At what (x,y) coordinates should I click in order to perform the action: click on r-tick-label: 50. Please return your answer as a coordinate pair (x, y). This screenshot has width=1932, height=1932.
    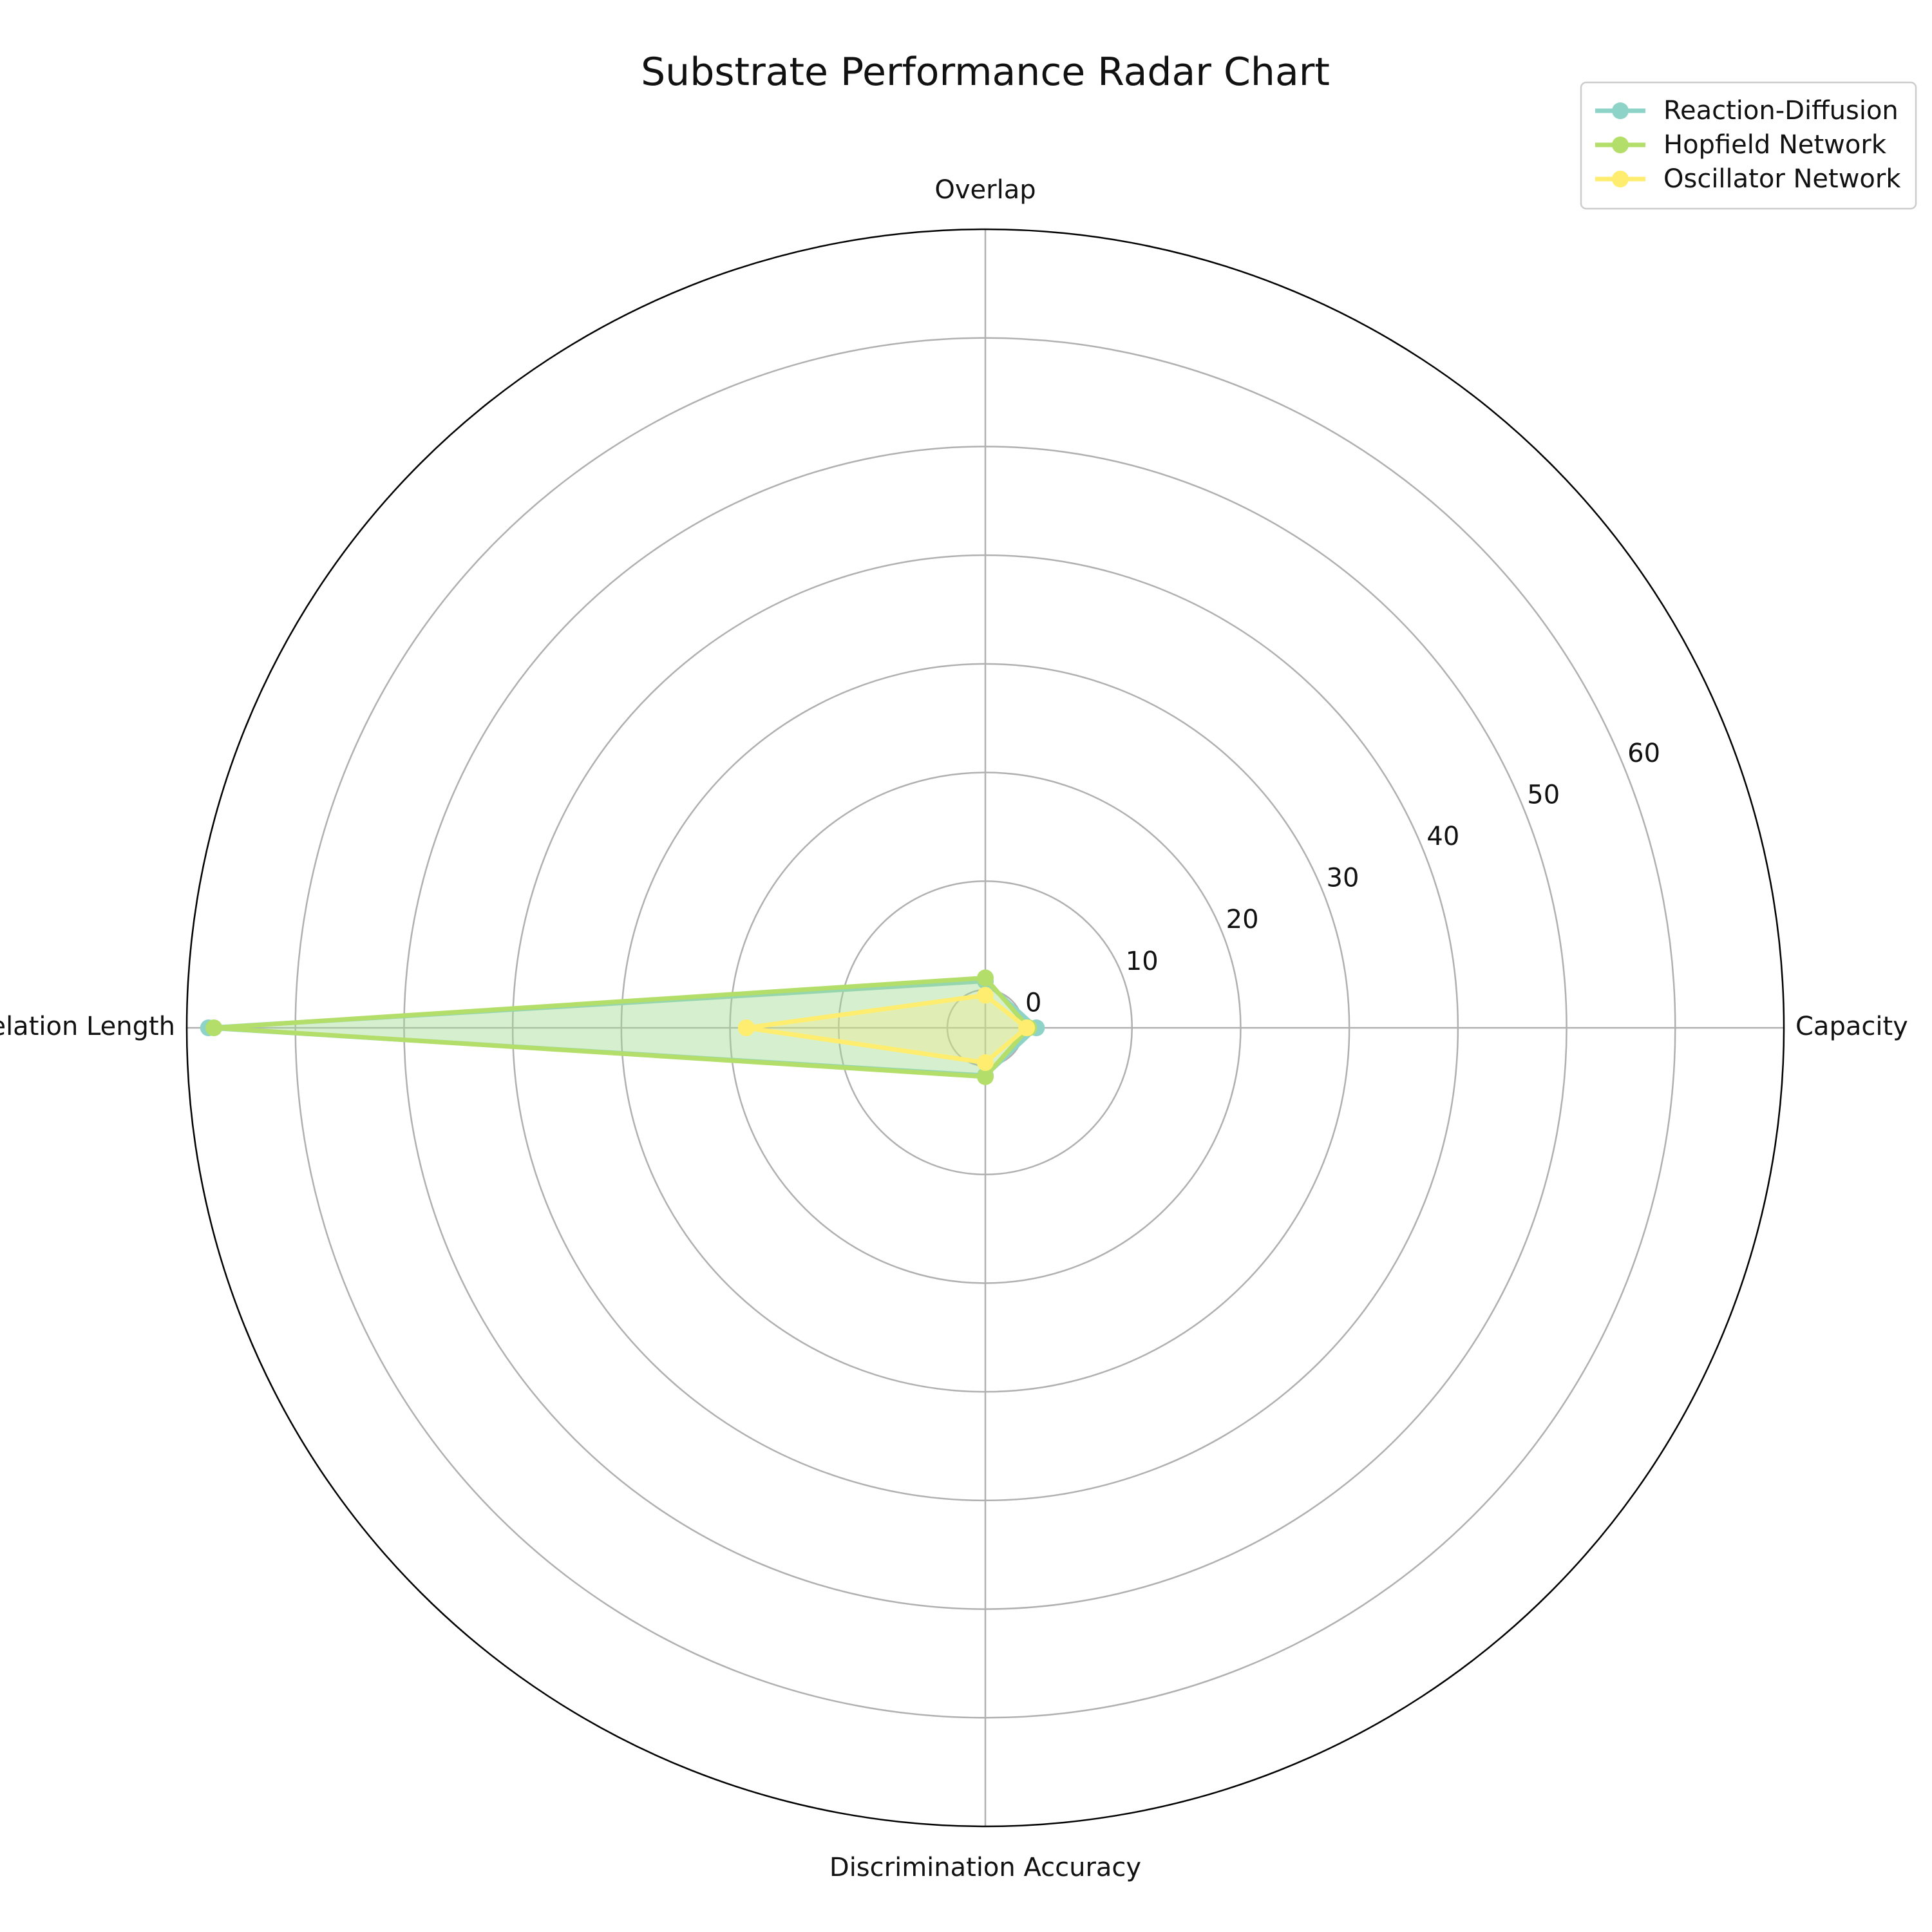
    Looking at the image, I should click on (1543, 795).